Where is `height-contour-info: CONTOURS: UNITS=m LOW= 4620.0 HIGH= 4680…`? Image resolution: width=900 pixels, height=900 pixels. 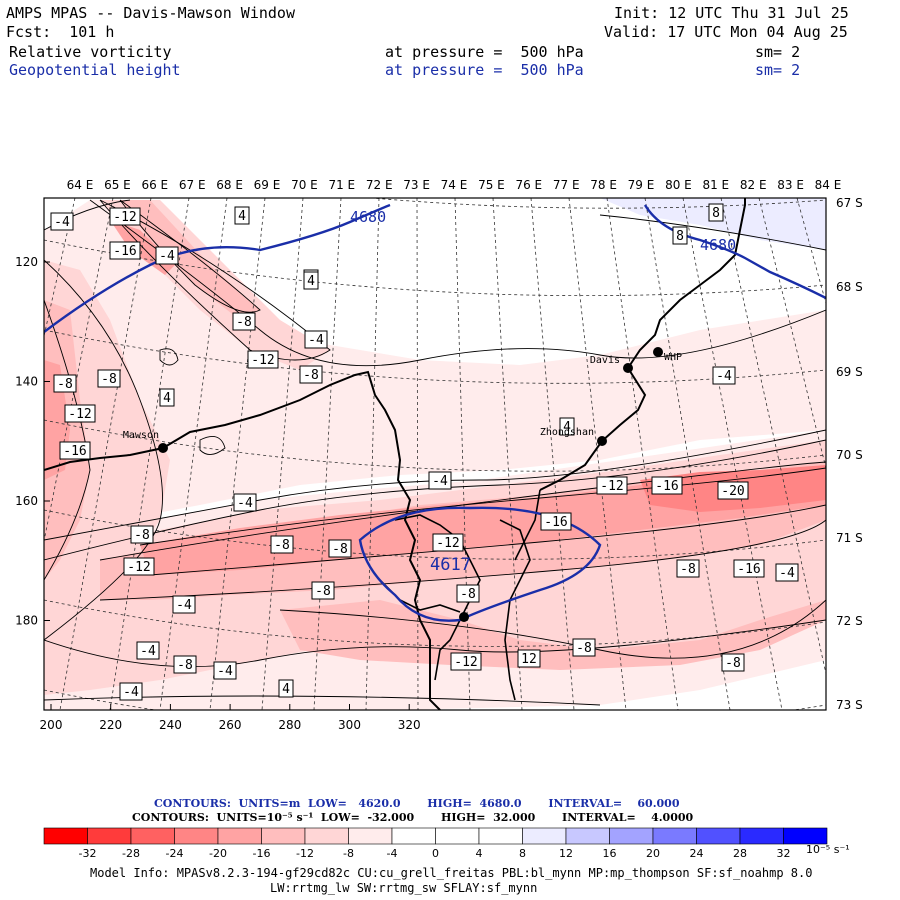 height-contour-info: CONTOURS: UNITS=m LOW= 4620.0 HIGH= 4680… is located at coordinates (417, 803).